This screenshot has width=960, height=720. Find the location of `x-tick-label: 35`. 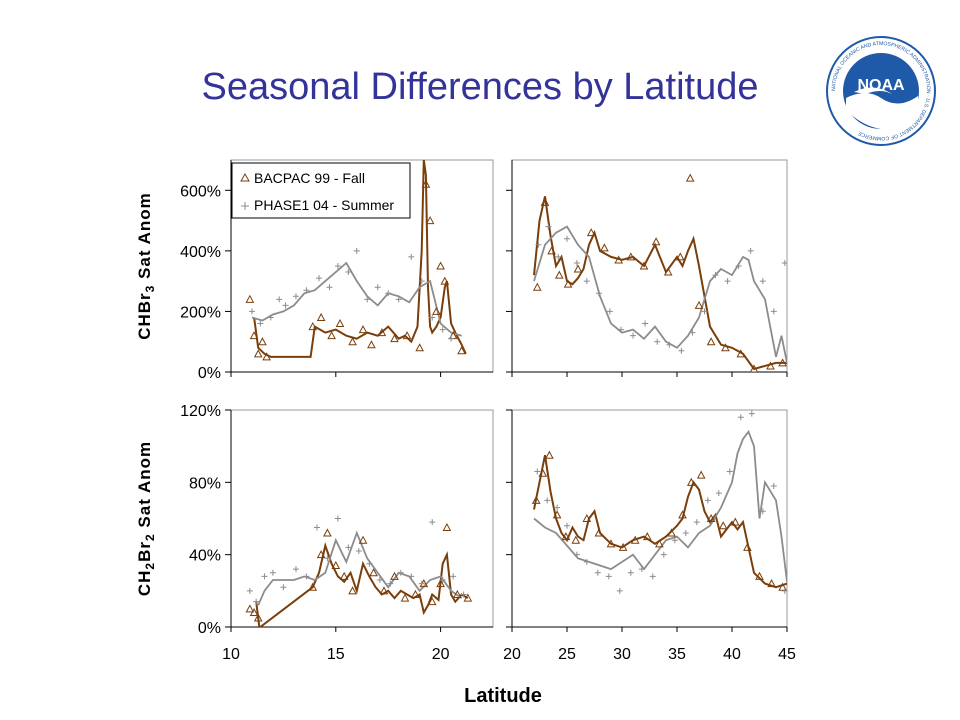

x-tick-label: 35 is located at coordinates (677, 654).